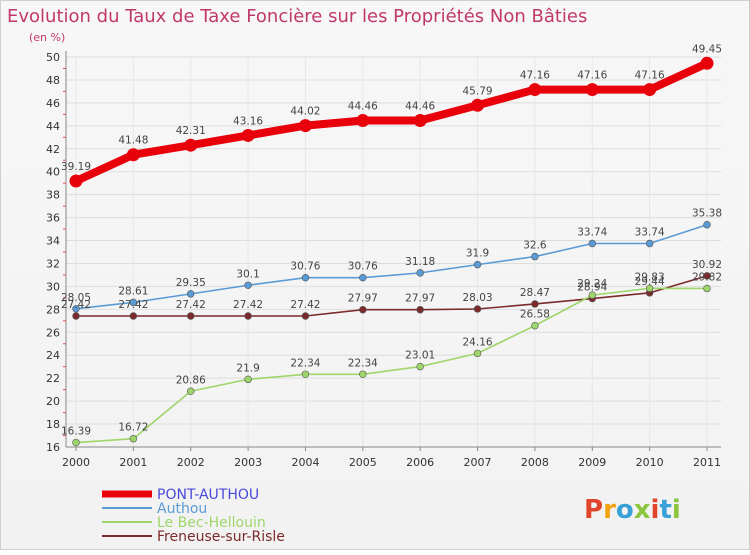  I want to click on y-tick-label: 18, so click(53, 424).